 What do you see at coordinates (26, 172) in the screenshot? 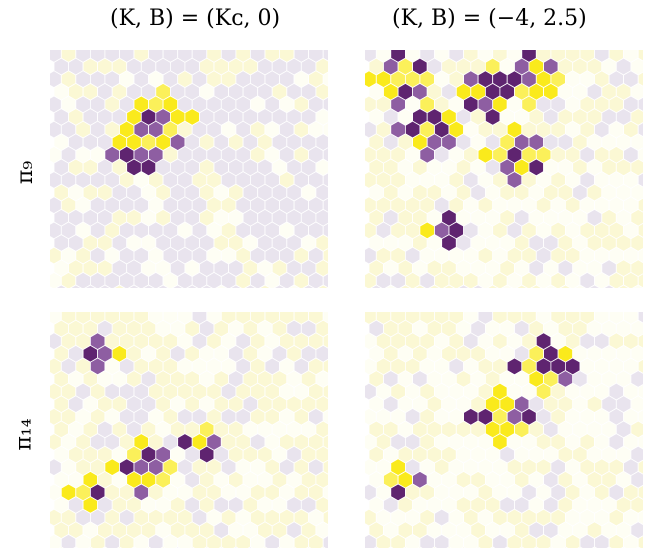
I see `row-label-top: π₉` at bounding box center [26, 172].